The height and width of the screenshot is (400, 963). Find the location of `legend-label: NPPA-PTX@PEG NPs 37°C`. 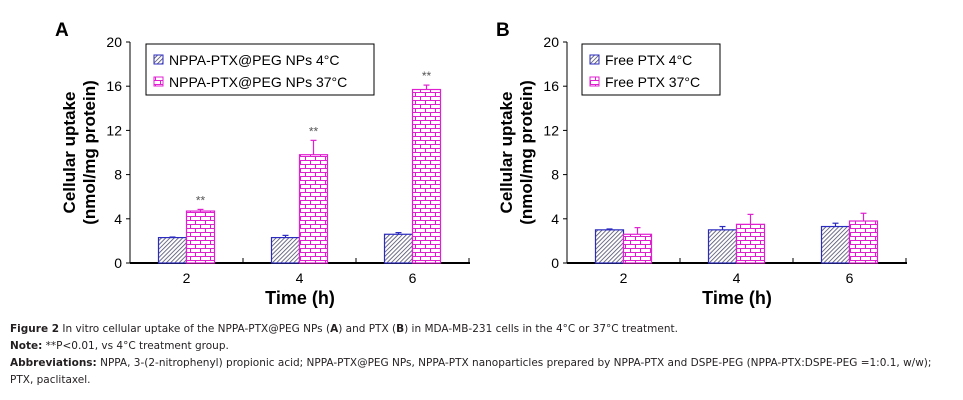

legend-label: NPPA-PTX@PEG NPs 37°C is located at coordinates (258, 82).